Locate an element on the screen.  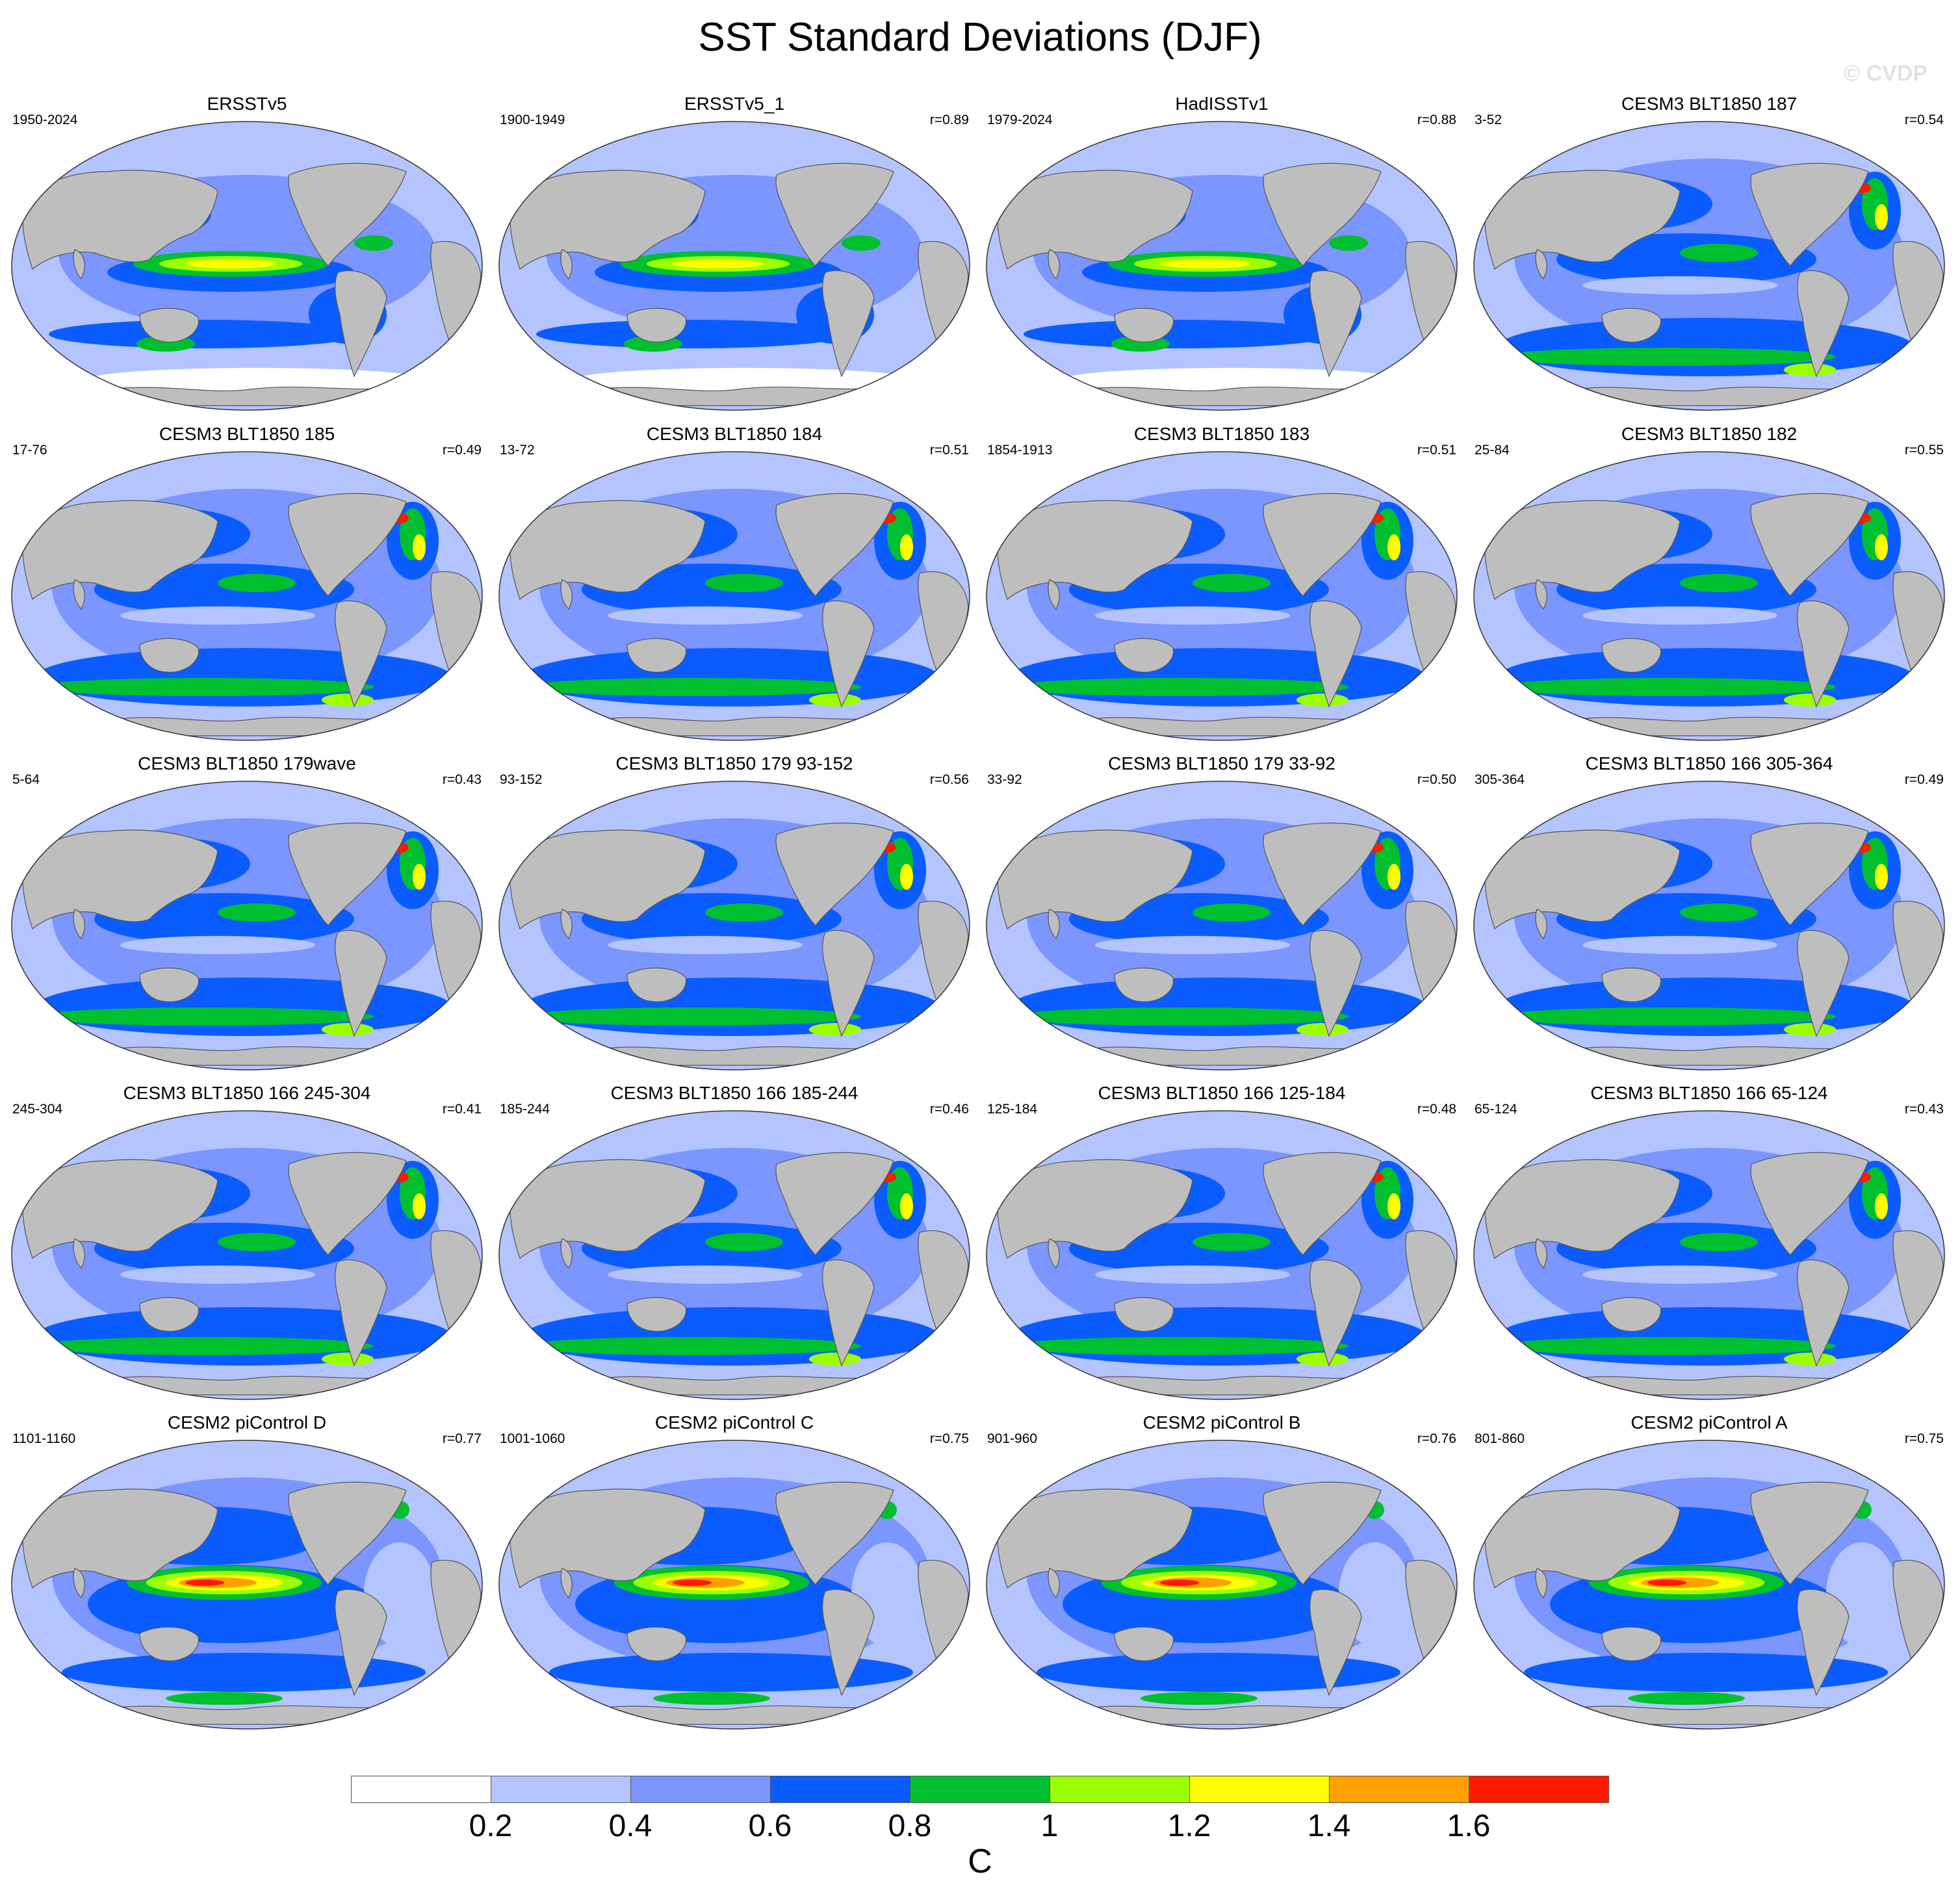
panel-pattern-correlation: r=0.50 is located at coordinates (1436, 779).